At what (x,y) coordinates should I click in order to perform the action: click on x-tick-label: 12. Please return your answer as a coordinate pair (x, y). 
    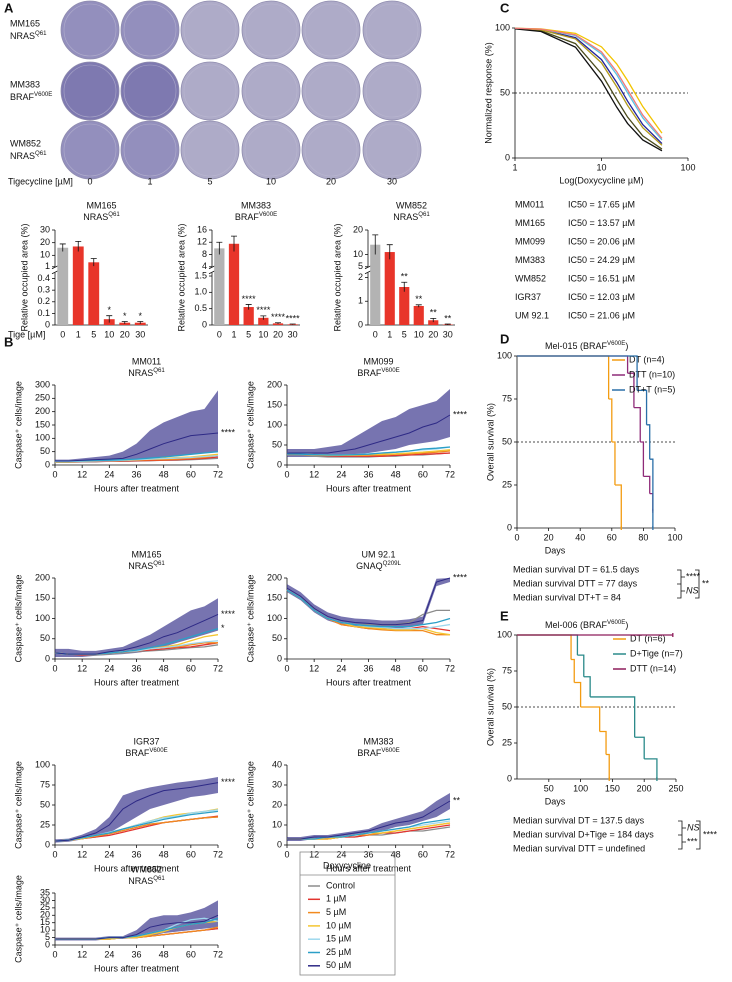
    Looking at the image, I should click on (82, 474).